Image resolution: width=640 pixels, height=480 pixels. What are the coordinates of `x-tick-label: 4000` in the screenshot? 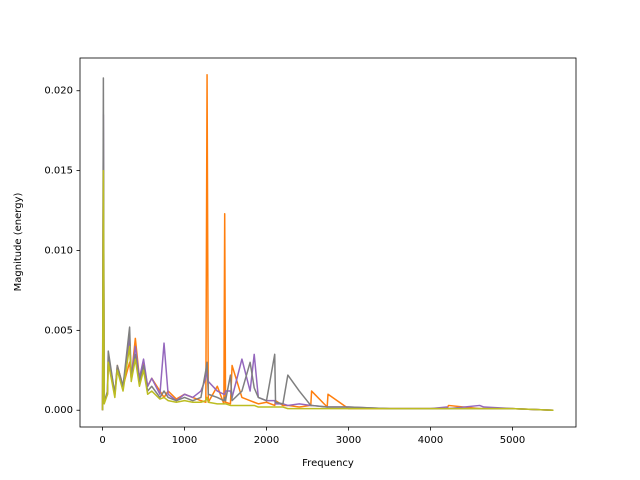 It's located at (430, 440).